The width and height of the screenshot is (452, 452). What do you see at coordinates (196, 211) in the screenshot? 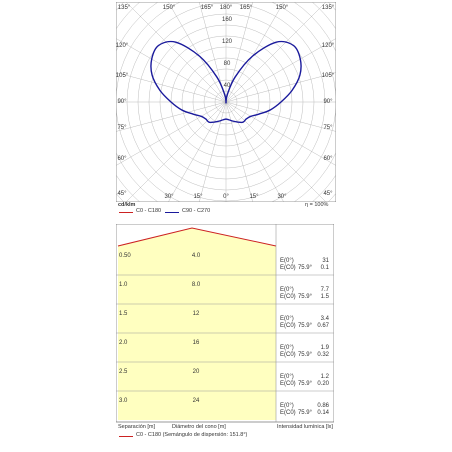
I see `legend-c90-label: C90 - C270` at bounding box center [196, 211].